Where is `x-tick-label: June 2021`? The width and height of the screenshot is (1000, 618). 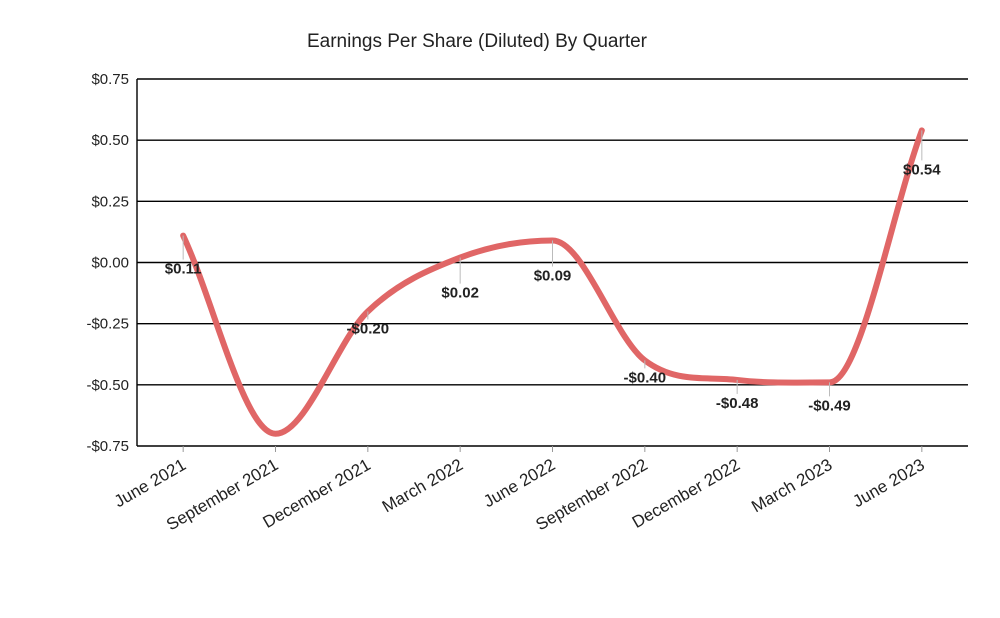 x-tick-label: June 2021 is located at coordinates (150, 483).